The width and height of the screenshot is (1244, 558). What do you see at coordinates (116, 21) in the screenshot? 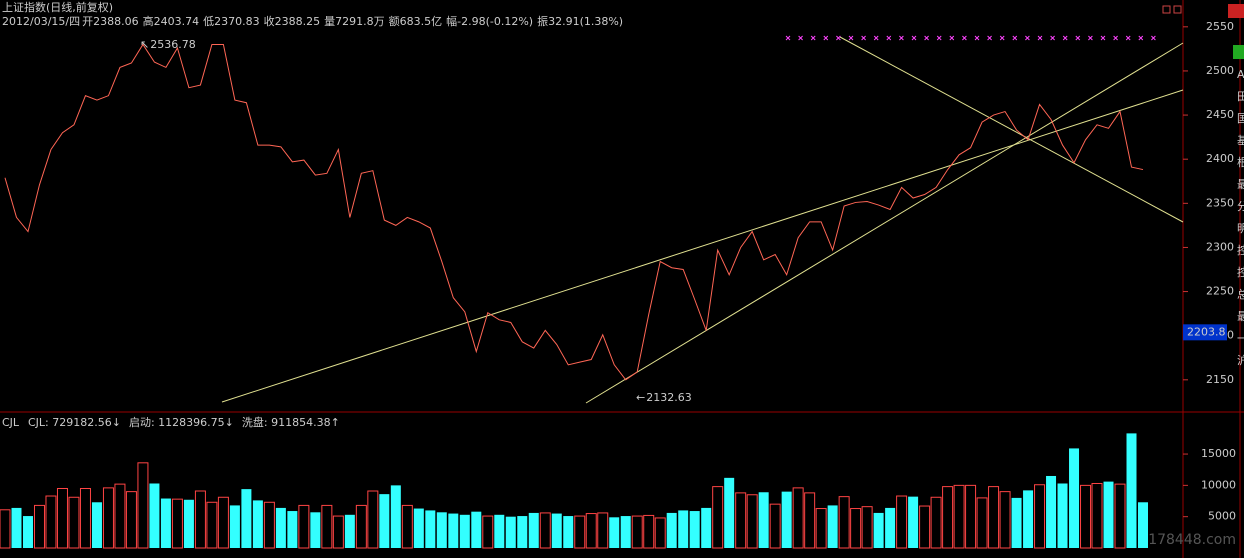
I see `field-value: 2388.06` at bounding box center [116, 21].